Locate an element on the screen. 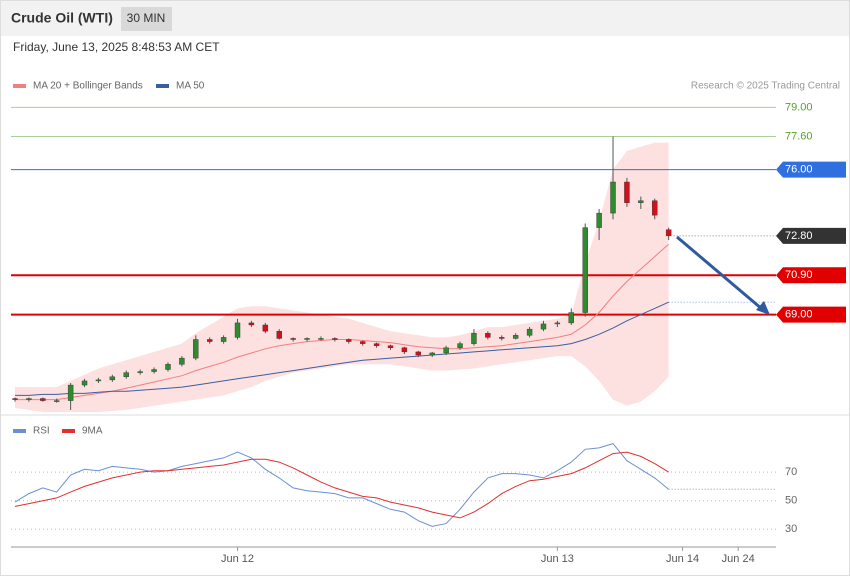 The image size is (850, 581). level-label: 79.00 is located at coordinates (799, 107).